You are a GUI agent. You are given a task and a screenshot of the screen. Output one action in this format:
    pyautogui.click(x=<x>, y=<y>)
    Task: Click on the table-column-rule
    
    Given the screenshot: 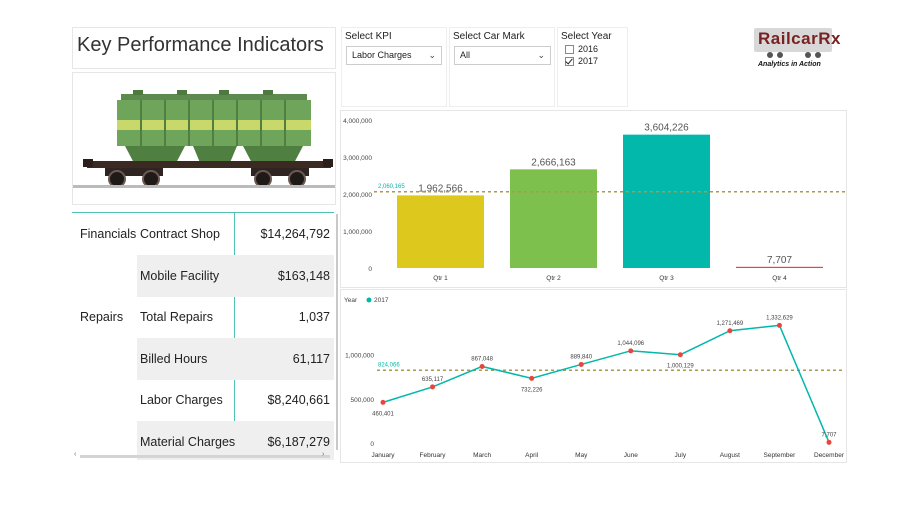 What is the action you would take?
    pyautogui.click(x=234, y=335)
    